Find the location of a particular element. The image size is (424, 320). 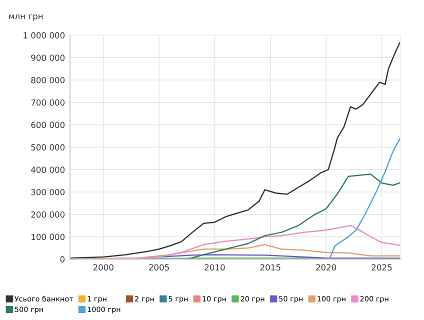

x-tick-label: 2005 is located at coordinates (159, 267).